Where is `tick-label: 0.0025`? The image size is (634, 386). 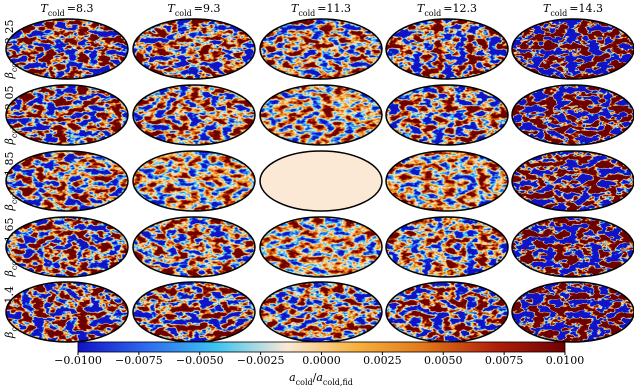 tick-label: 0.0025 is located at coordinates (382, 360).